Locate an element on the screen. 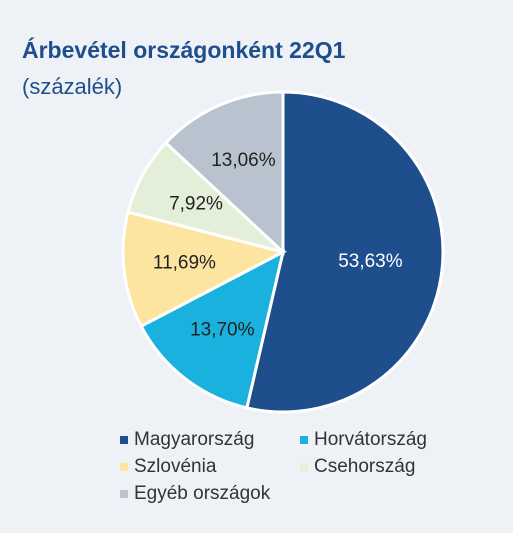 The image size is (513, 533). data-label: 7,92% is located at coordinates (196, 203).